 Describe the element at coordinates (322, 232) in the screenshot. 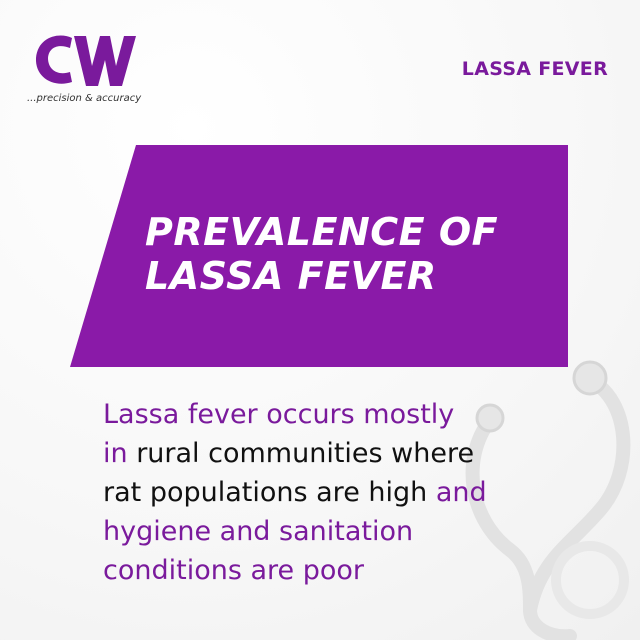

I see `banner-title-line-1: PREVALENCE OF` at that location.